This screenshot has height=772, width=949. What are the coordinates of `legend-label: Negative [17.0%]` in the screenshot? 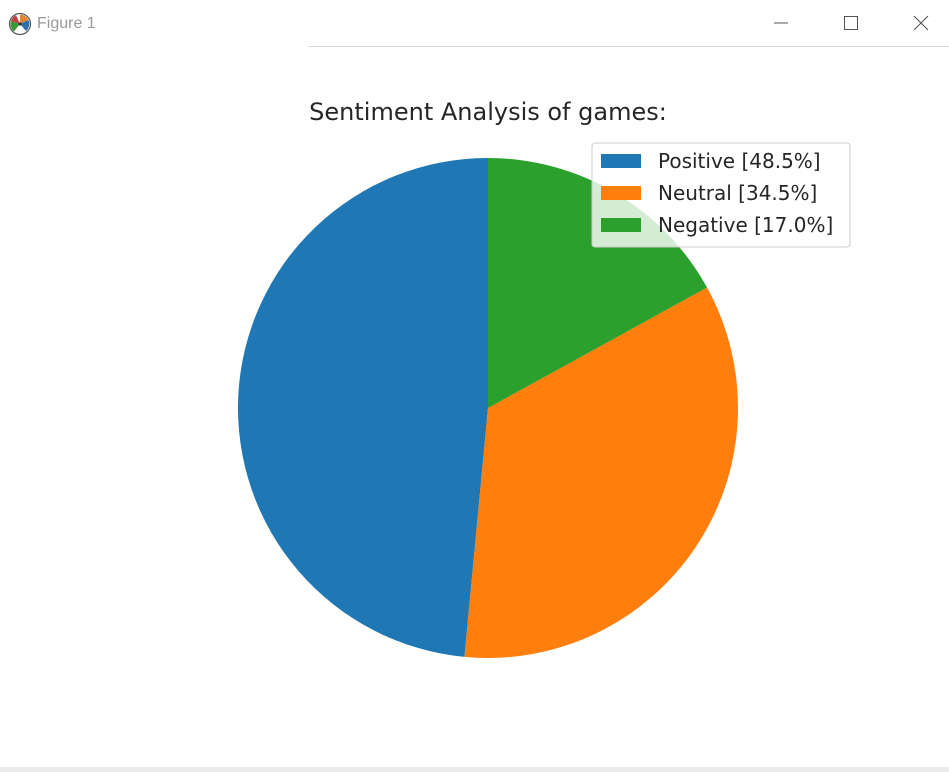 It's located at (745, 225).